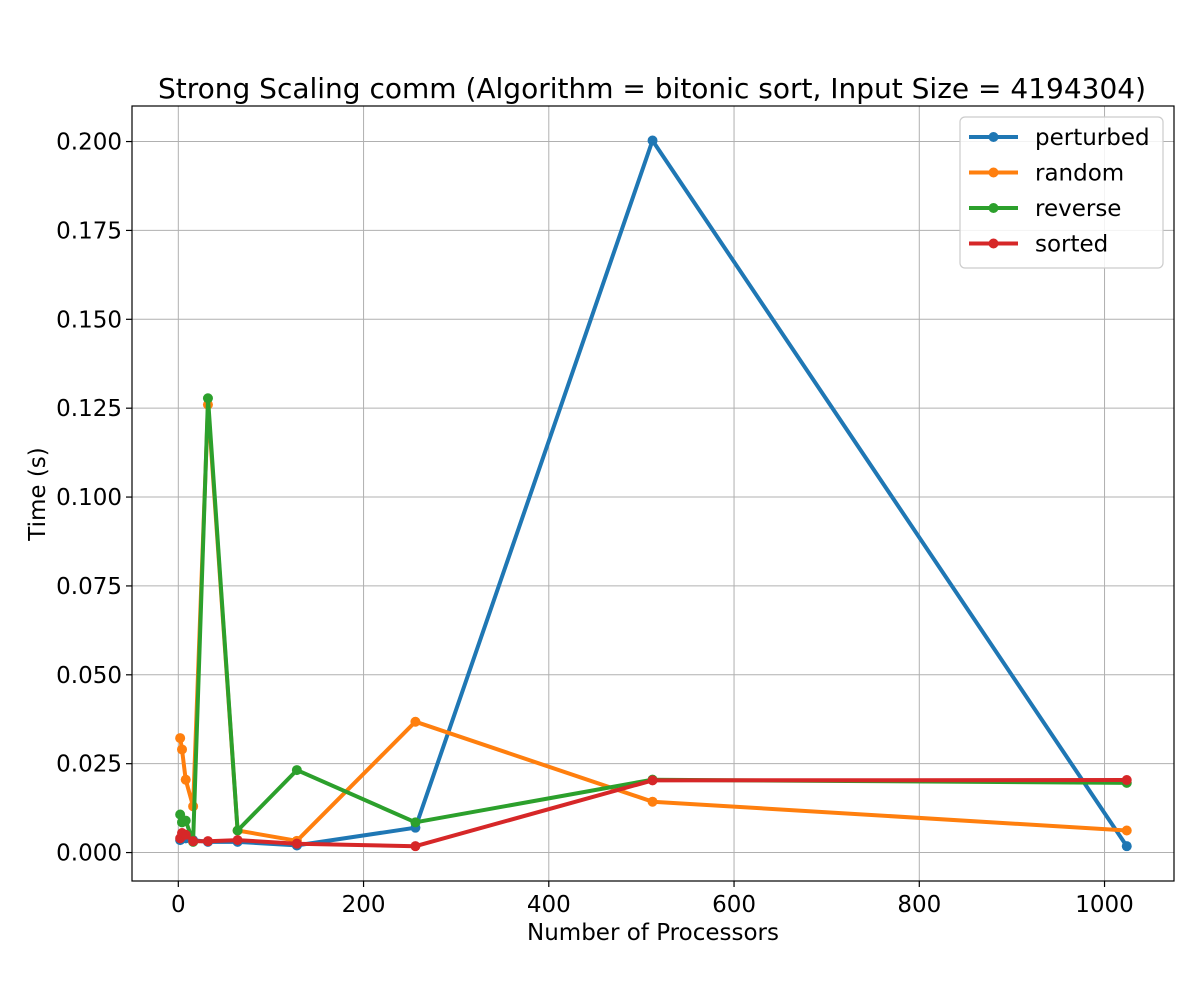 This screenshot has height=1000, width=1200. What do you see at coordinates (89, 231) in the screenshot?
I see `y-tick-label: 0.175` at bounding box center [89, 231].